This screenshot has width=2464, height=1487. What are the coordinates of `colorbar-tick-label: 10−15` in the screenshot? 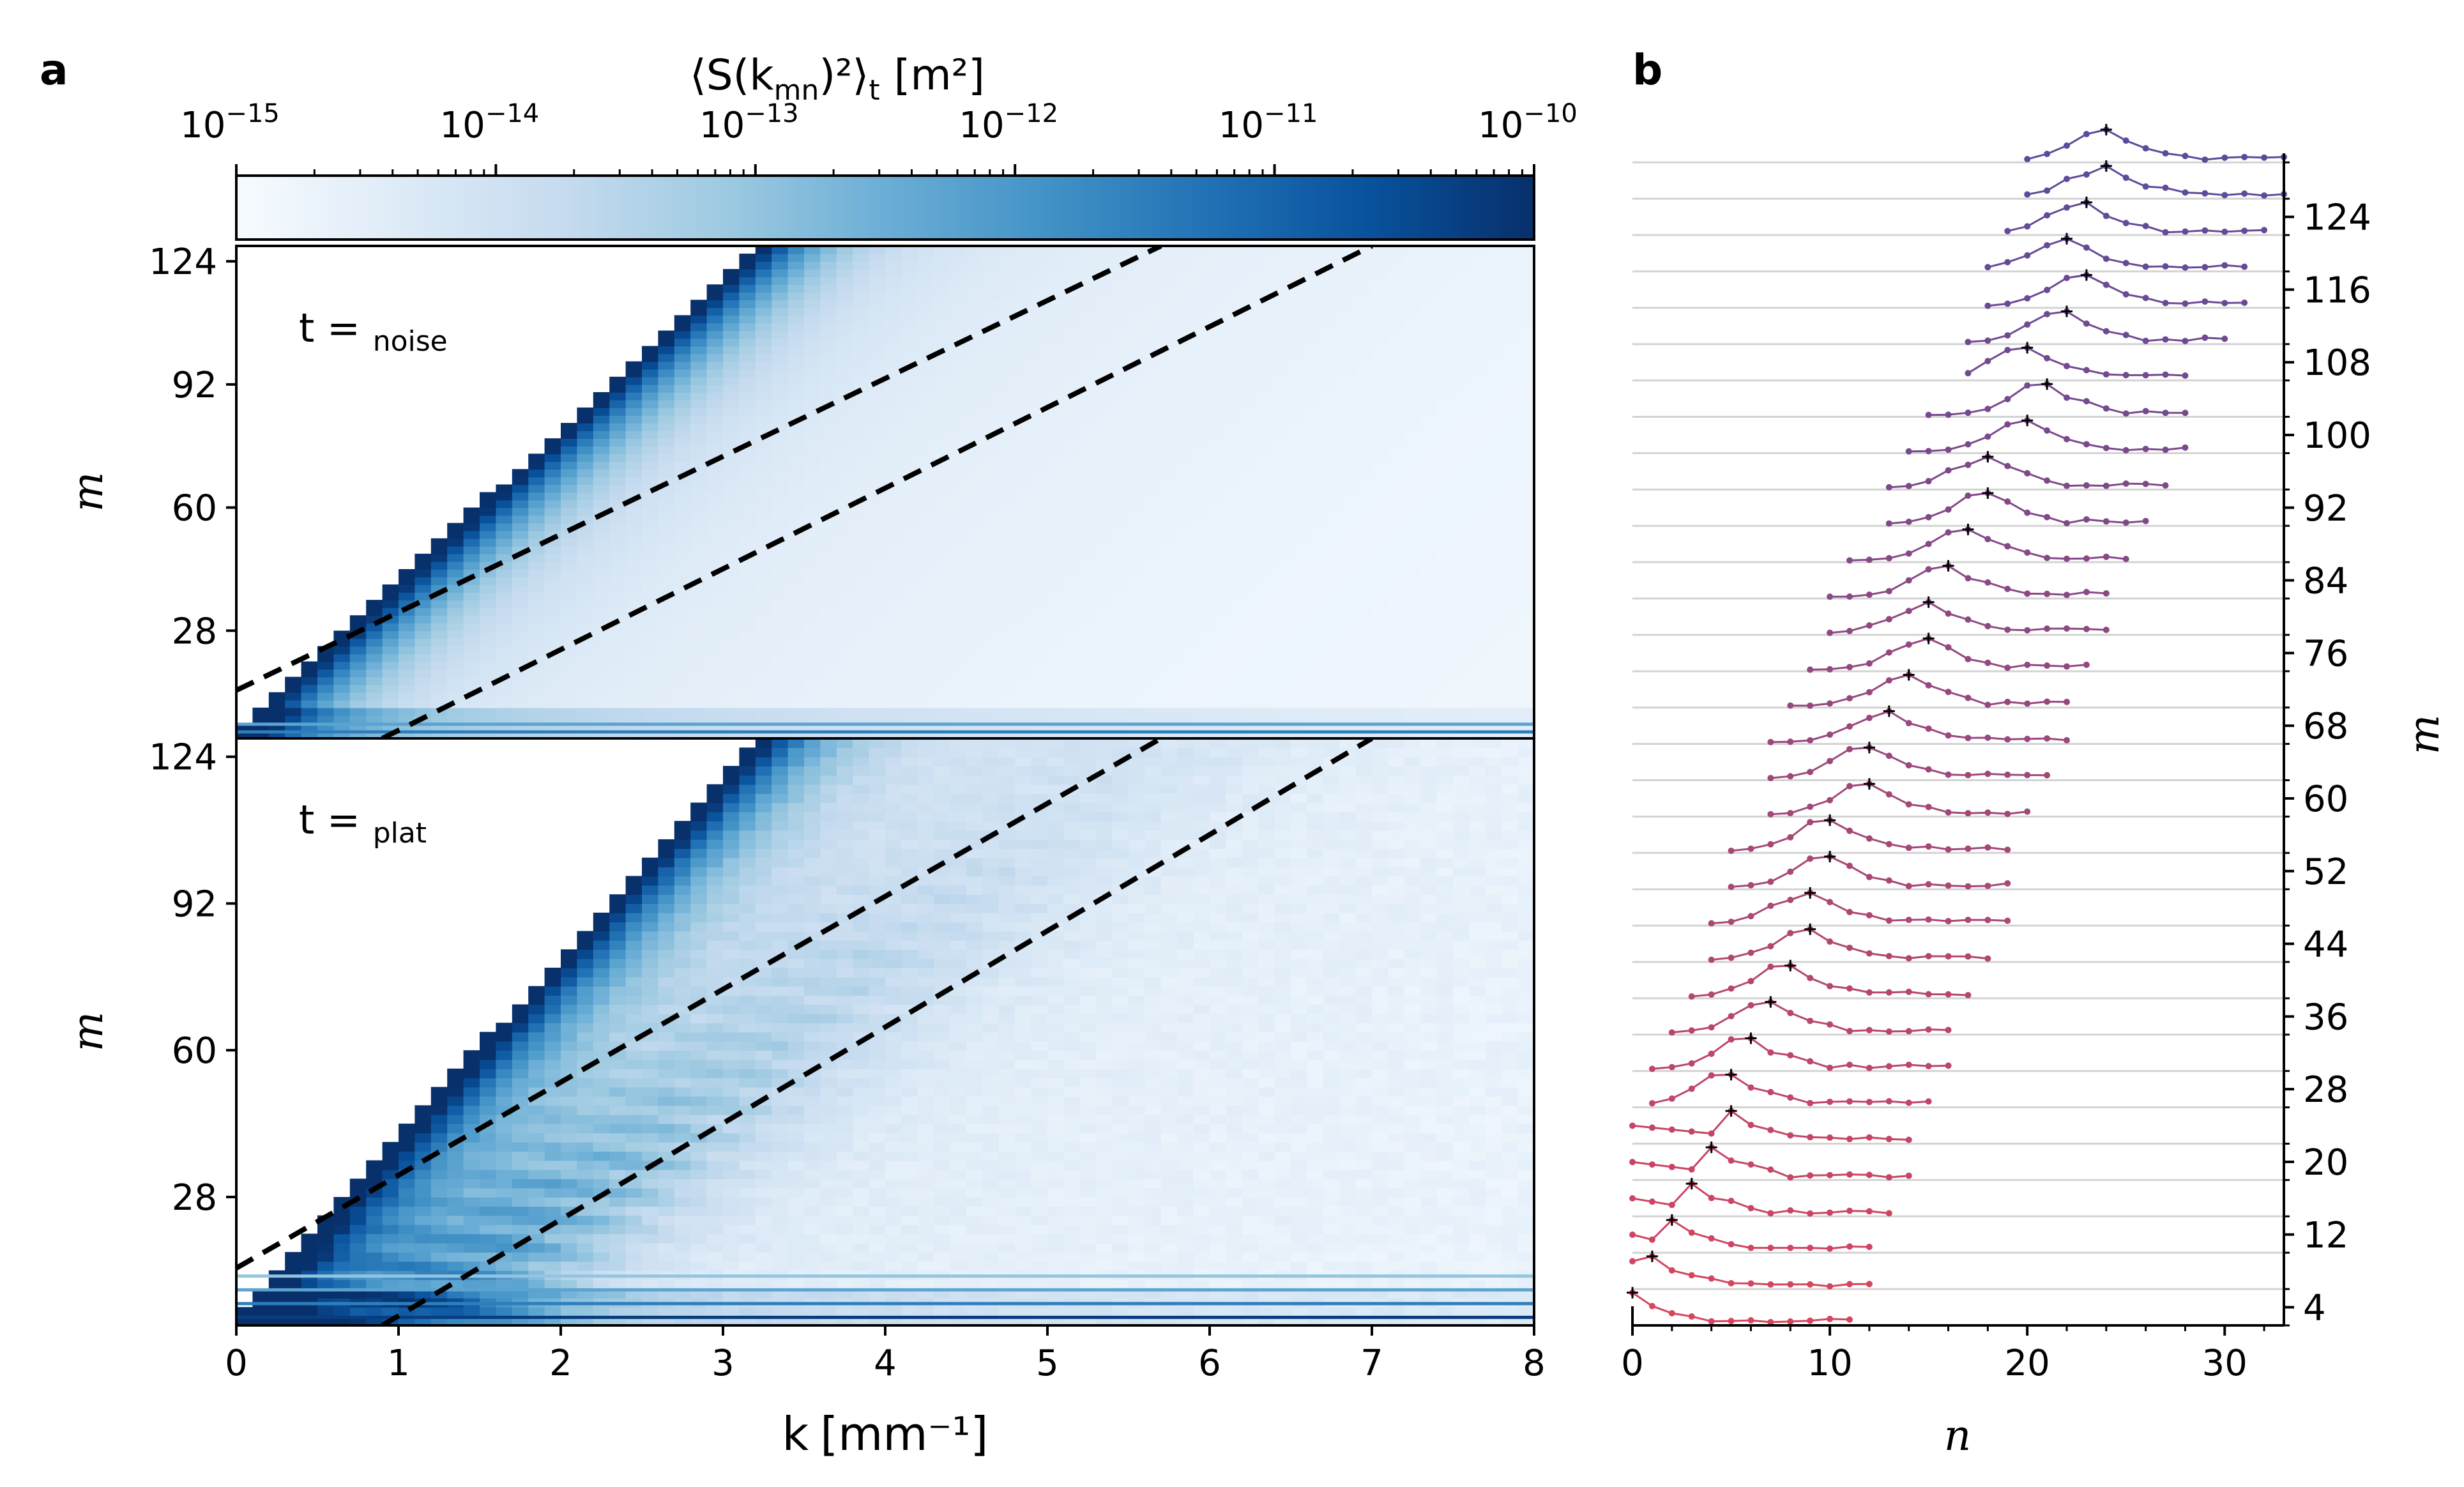 It's located at (230, 122).